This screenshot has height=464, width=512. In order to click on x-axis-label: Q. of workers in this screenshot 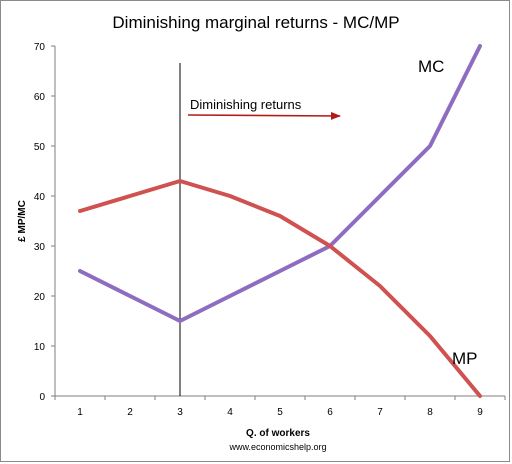, I will do `click(278, 433)`.